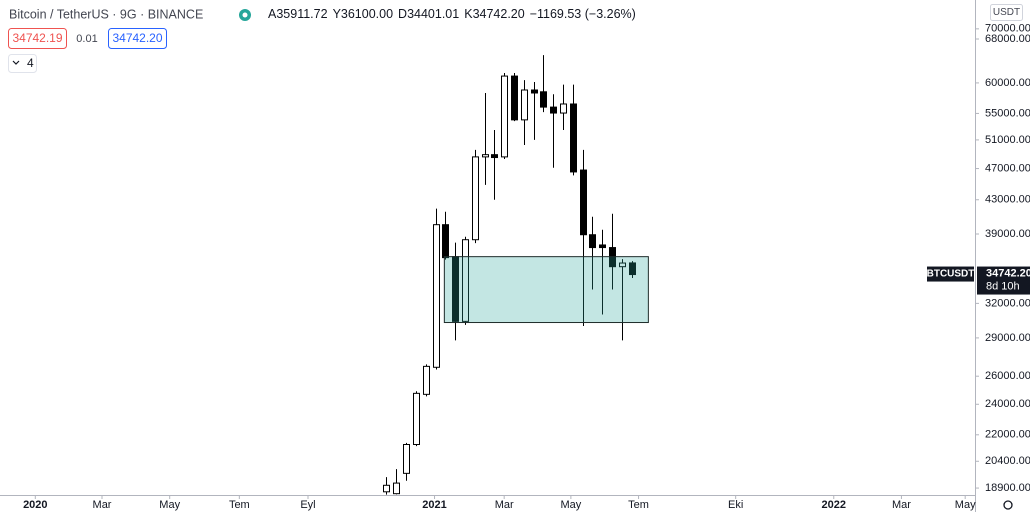 Image resolution: width=1030 pixels, height=512 pixels. What do you see at coordinates (1007, 488) in the screenshot?
I see `y-tick-label: 18900.00` at bounding box center [1007, 488].